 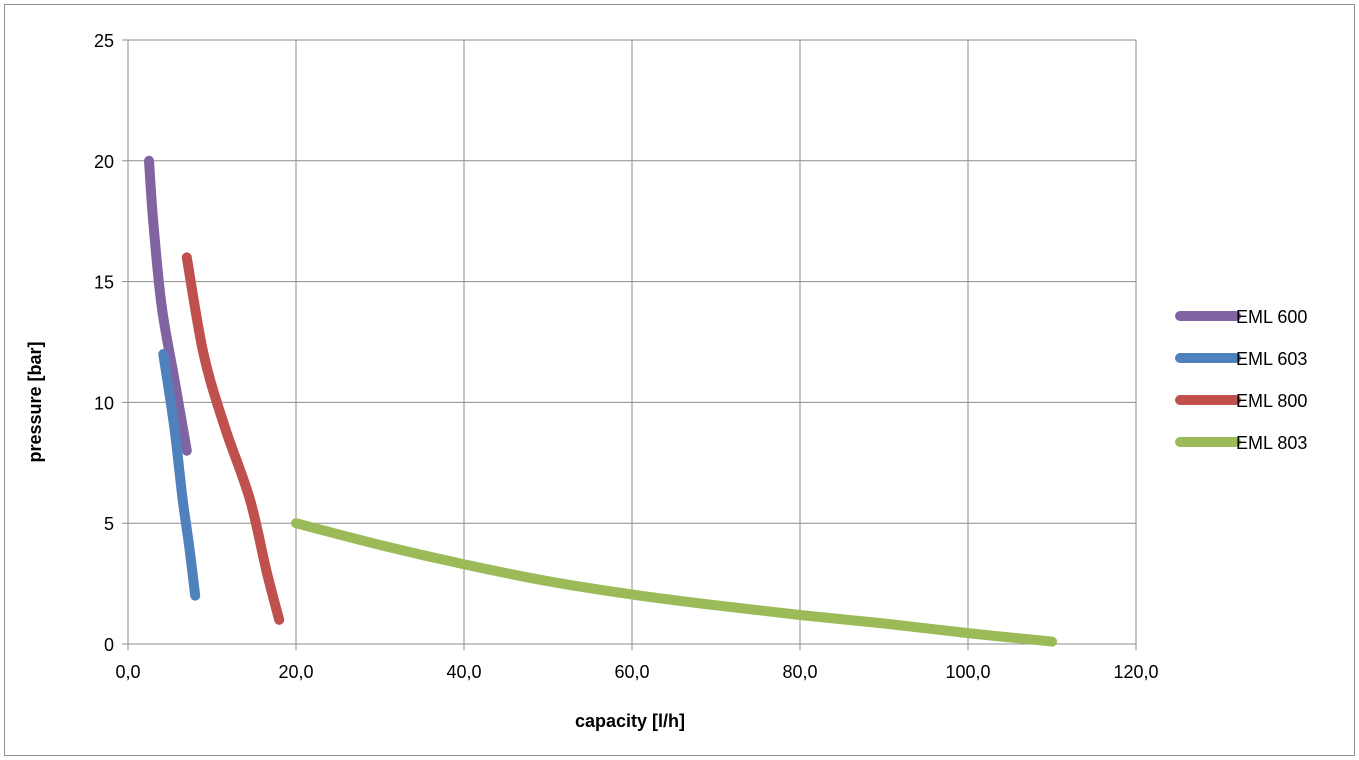 What do you see at coordinates (630, 721) in the screenshot?
I see `x-axis-label: capacity [l/h]` at bounding box center [630, 721].